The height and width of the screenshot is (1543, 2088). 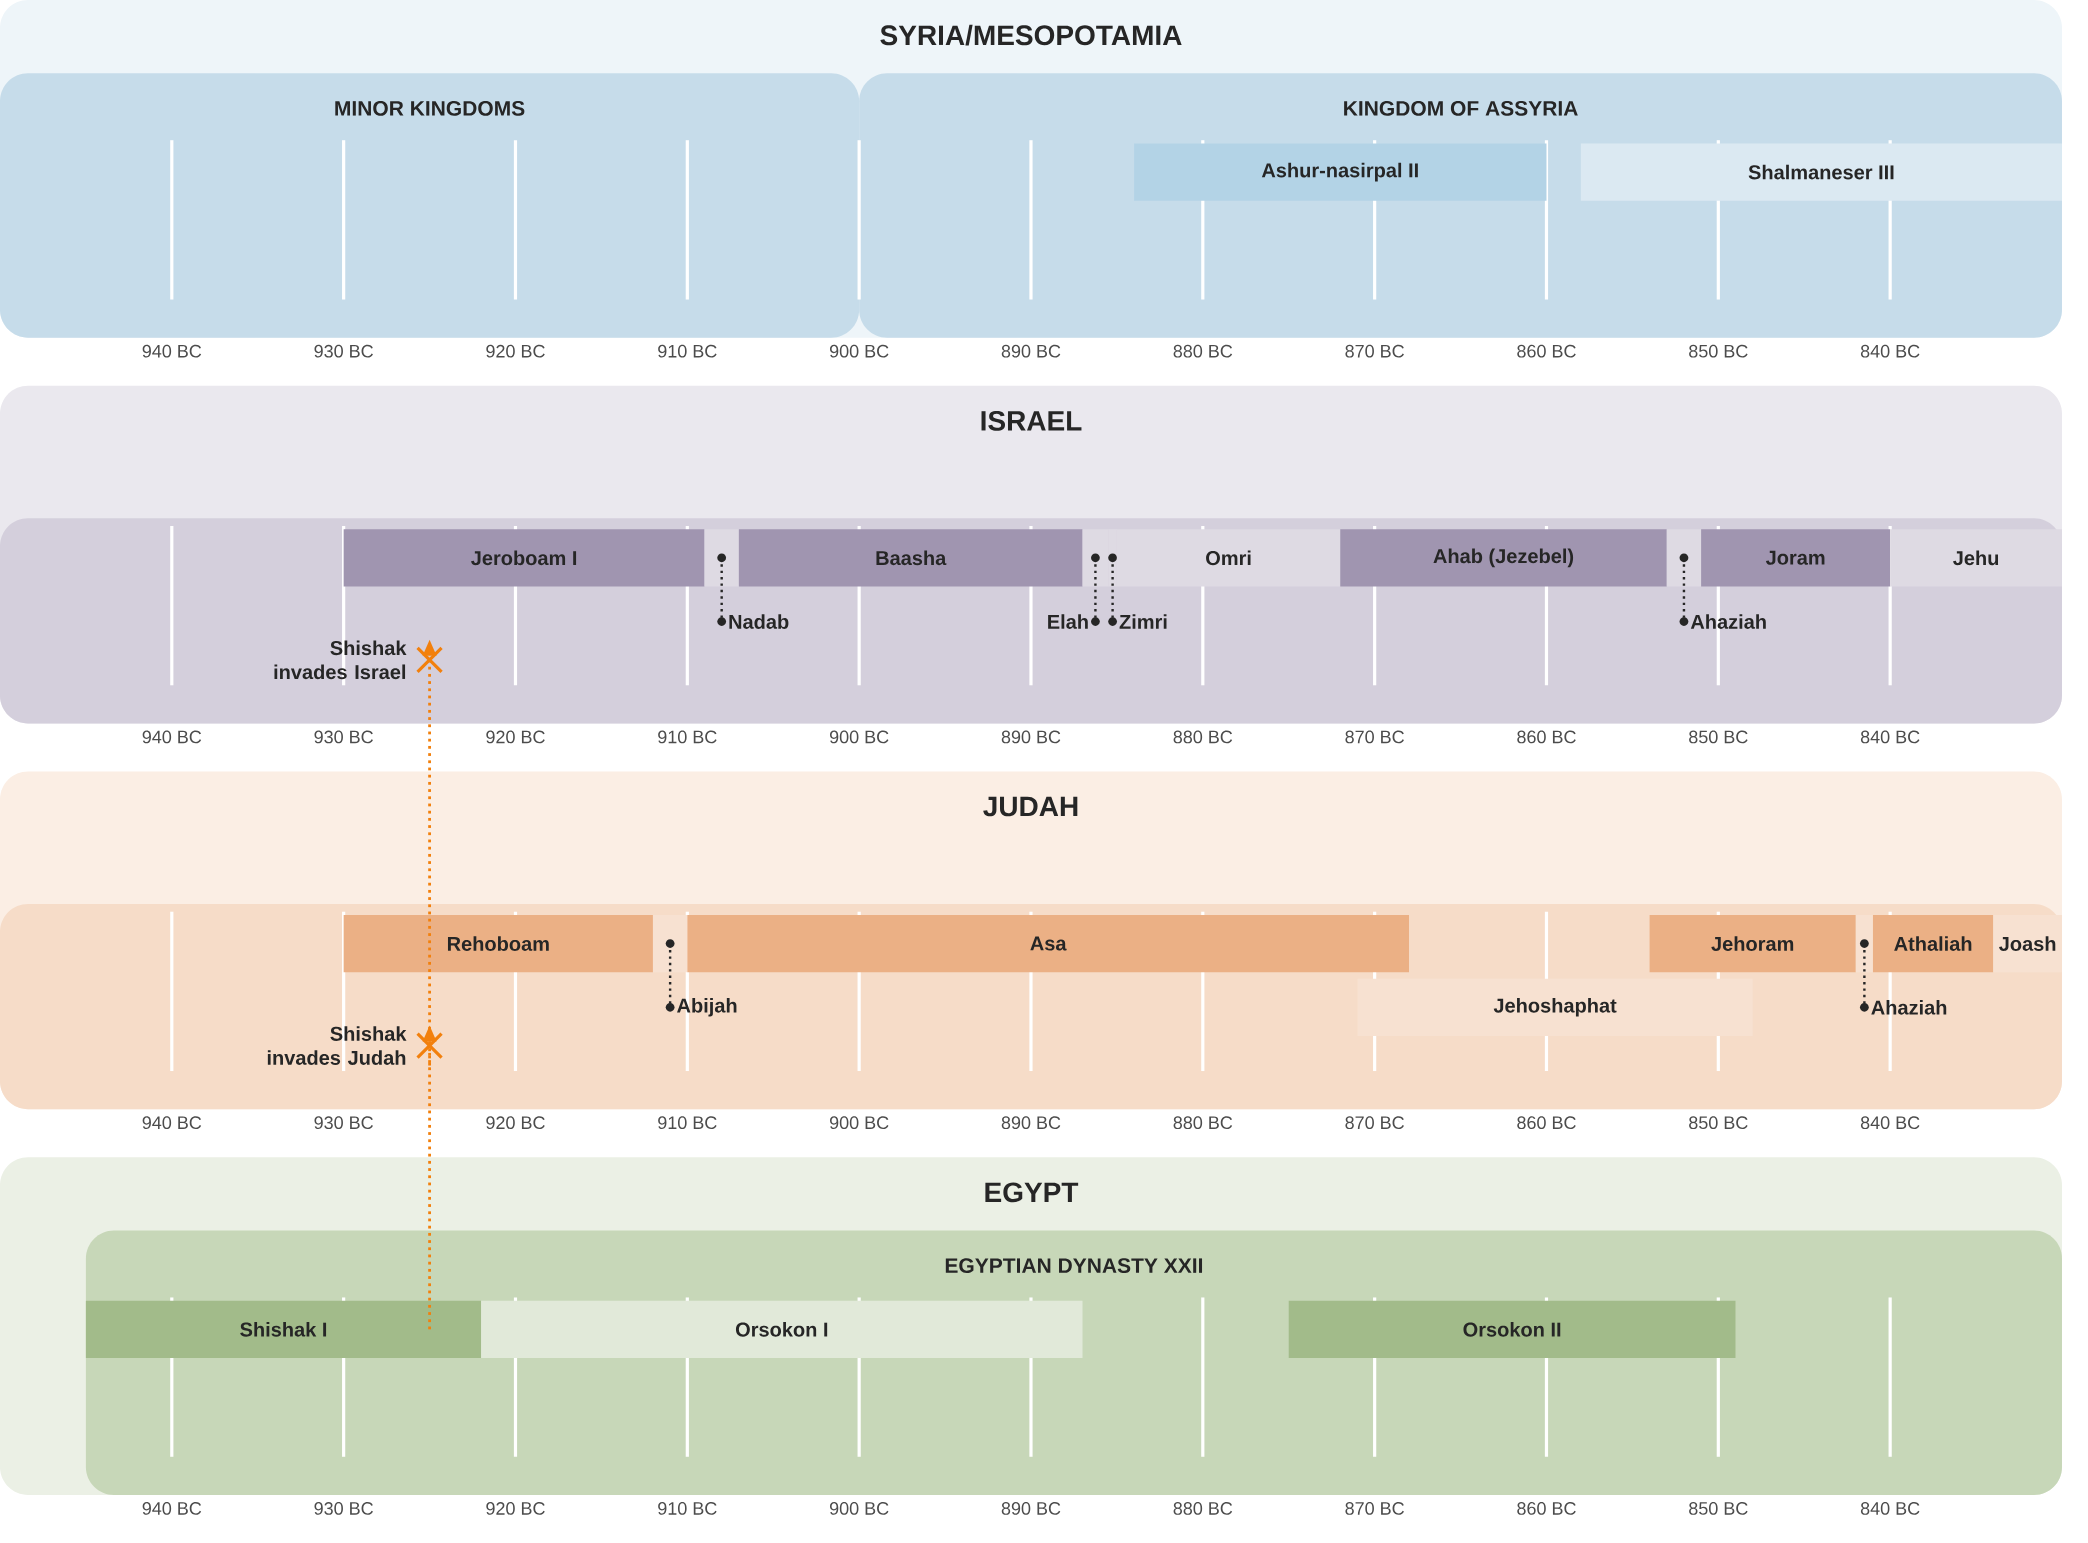 I want to click on series-label: Jehoram, so click(x=1752, y=943).